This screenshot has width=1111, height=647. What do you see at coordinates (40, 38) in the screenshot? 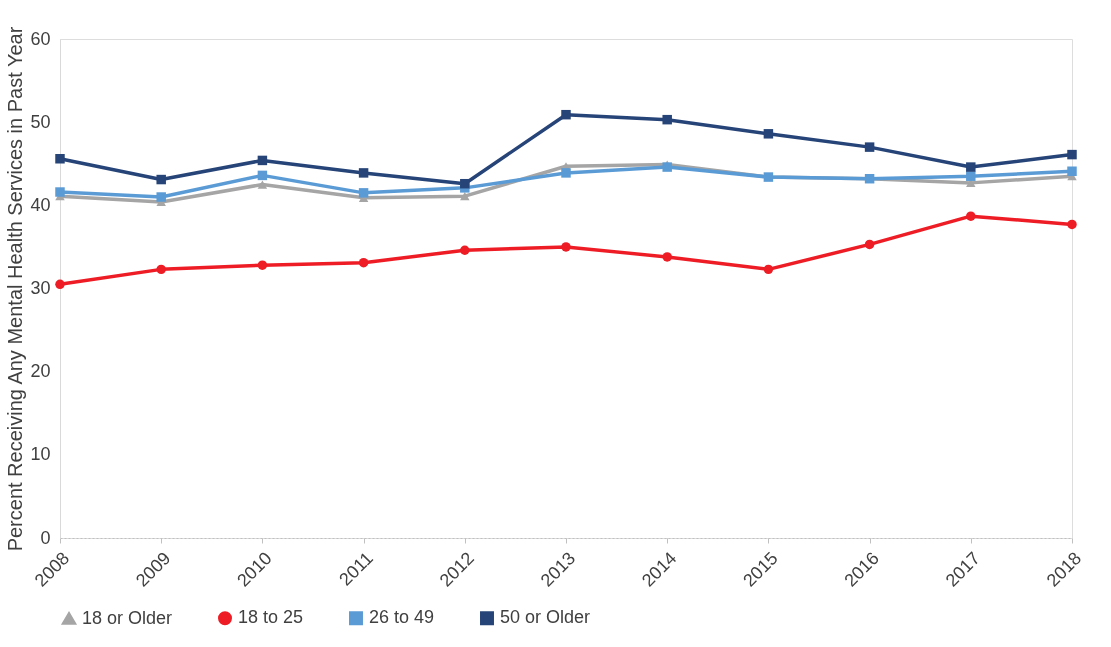
I see `y-tick-label: 60` at bounding box center [40, 38].